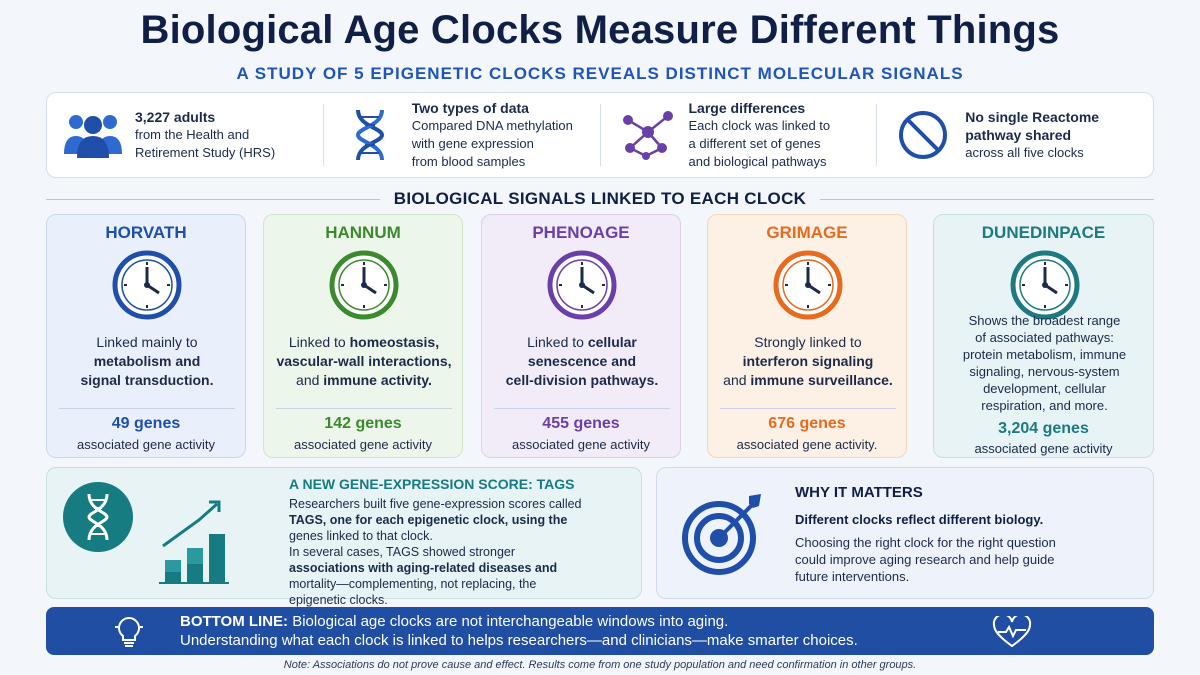  What do you see at coordinates (338, 600) in the screenshot?
I see `tags-line: epigenetic clocks.` at bounding box center [338, 600].